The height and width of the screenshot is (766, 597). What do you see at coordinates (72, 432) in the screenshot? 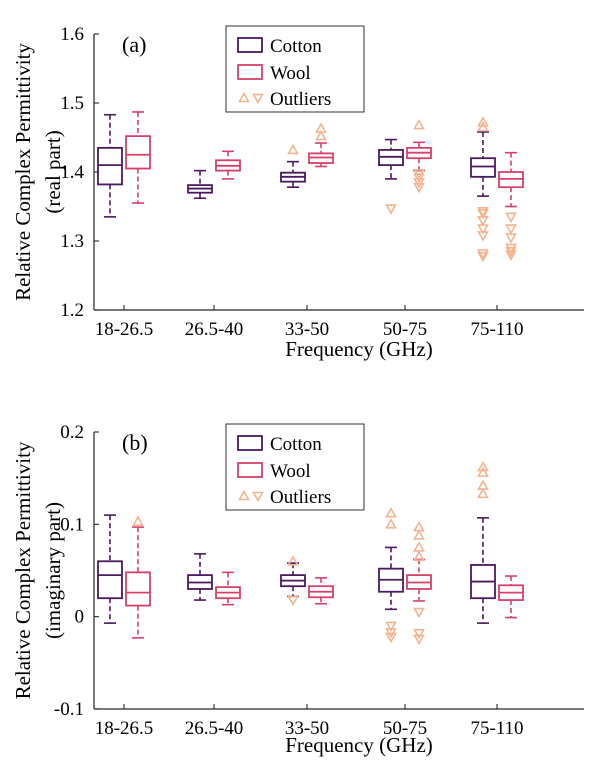
I see `y-tick-label: 0.2` at bounding box center [72, 432].